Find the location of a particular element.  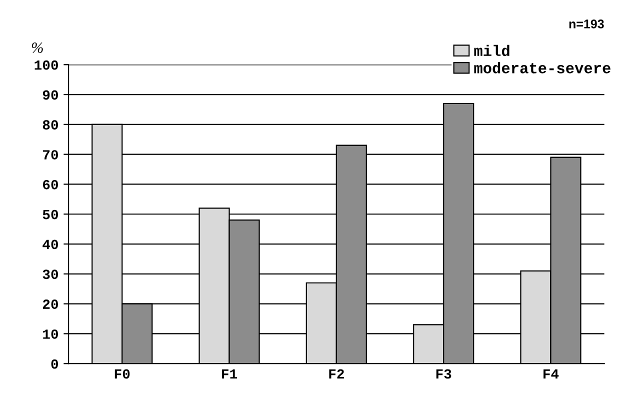

legend-label: mild is located at coordinates (492, 50).